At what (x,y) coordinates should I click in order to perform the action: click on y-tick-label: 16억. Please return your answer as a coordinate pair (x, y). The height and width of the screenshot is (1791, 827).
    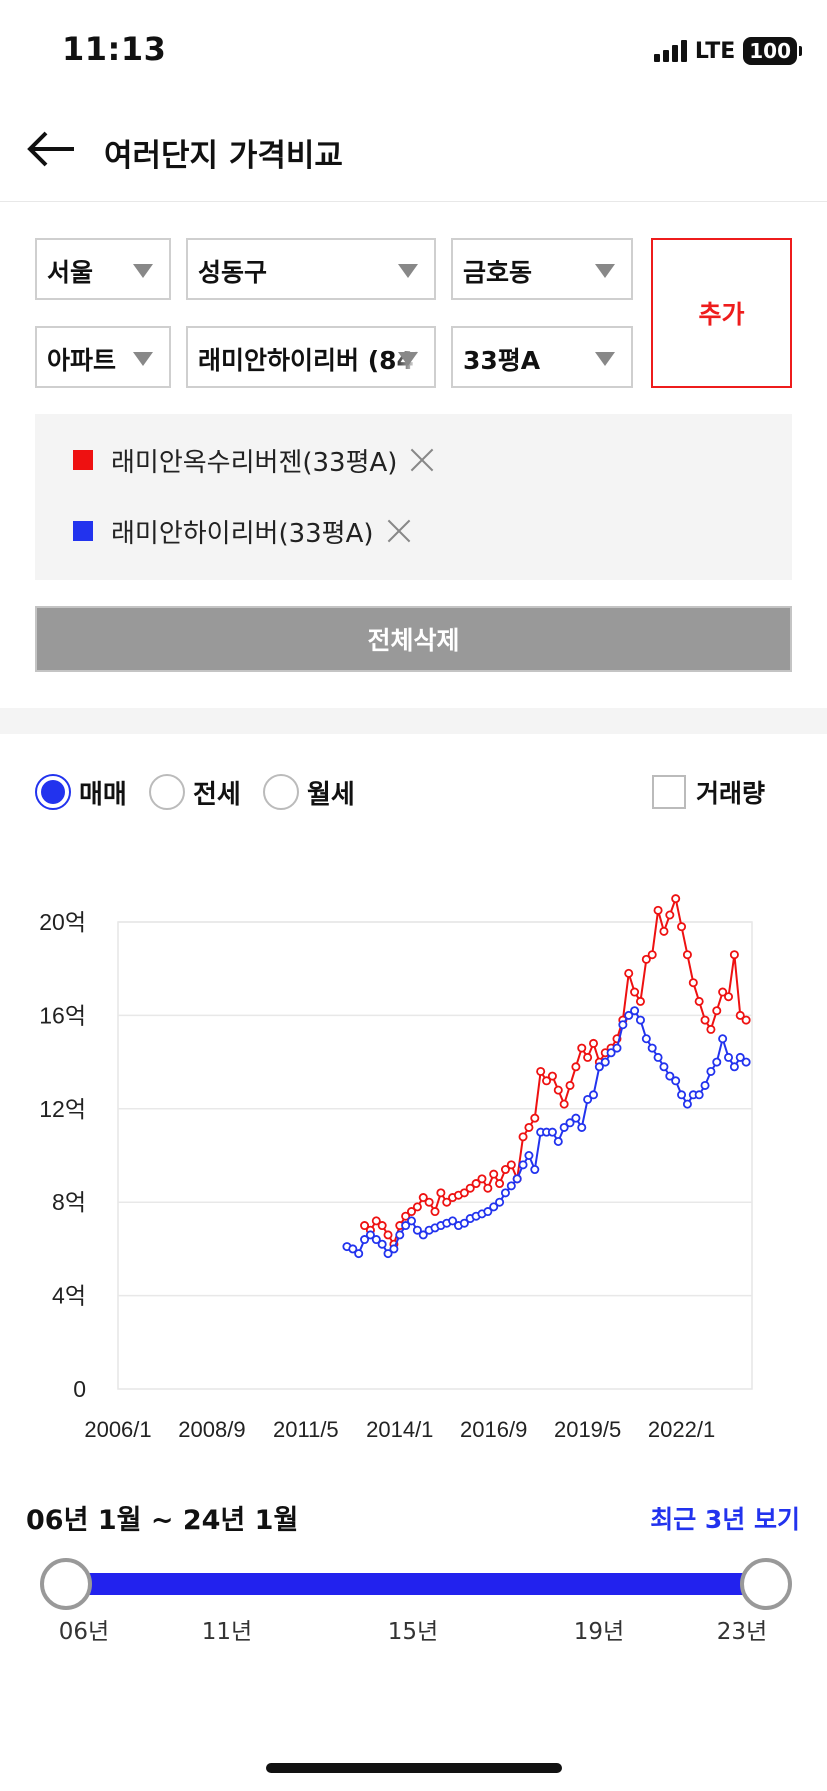
    Looking at the image, I should click on (62, 1015).